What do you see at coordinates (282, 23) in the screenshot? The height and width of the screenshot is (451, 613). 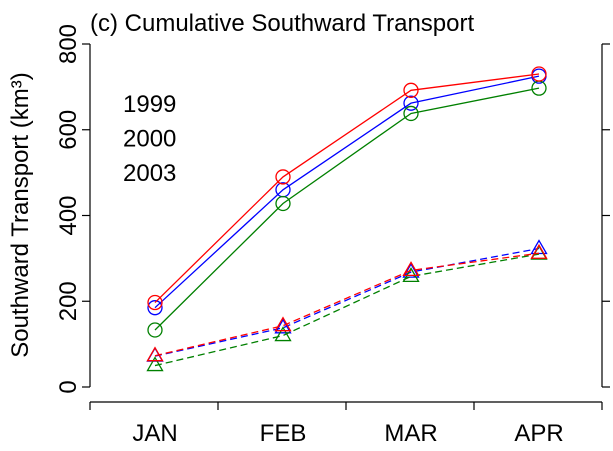 I see `chart-title: (c) Cumulative Southward Transport` at bounding box center [282, 23].